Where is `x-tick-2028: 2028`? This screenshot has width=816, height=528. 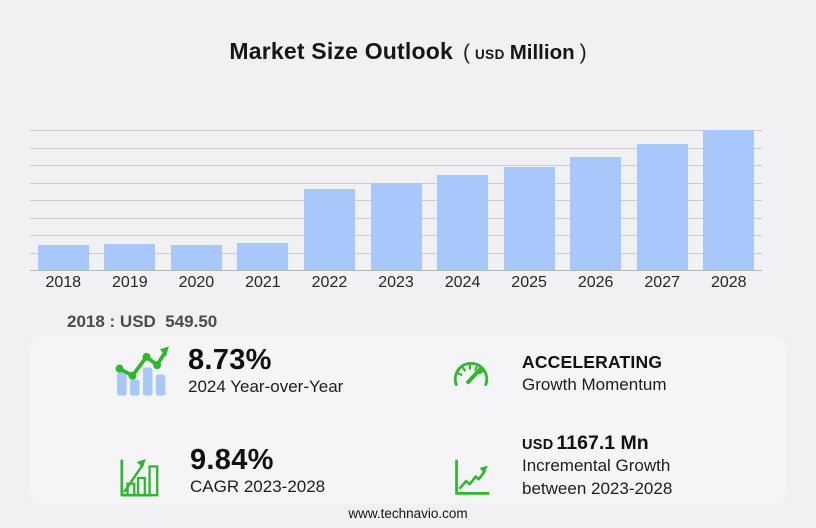 x-tick-2028: 2028 is located at coordinates (728, 282).